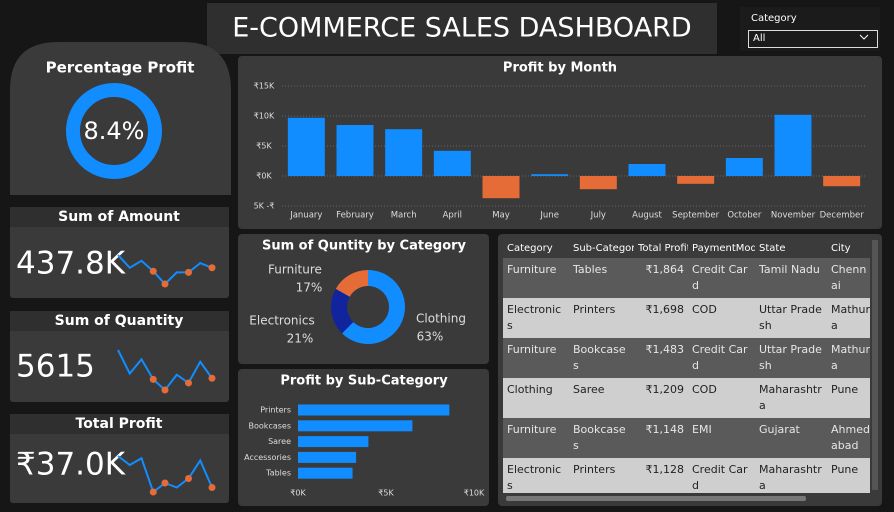 The height and width of the screenshot is (512, 894). Describe the element at coordinates (441, 319) in the screenshot. I see `slice-label: Clothing` at that location.